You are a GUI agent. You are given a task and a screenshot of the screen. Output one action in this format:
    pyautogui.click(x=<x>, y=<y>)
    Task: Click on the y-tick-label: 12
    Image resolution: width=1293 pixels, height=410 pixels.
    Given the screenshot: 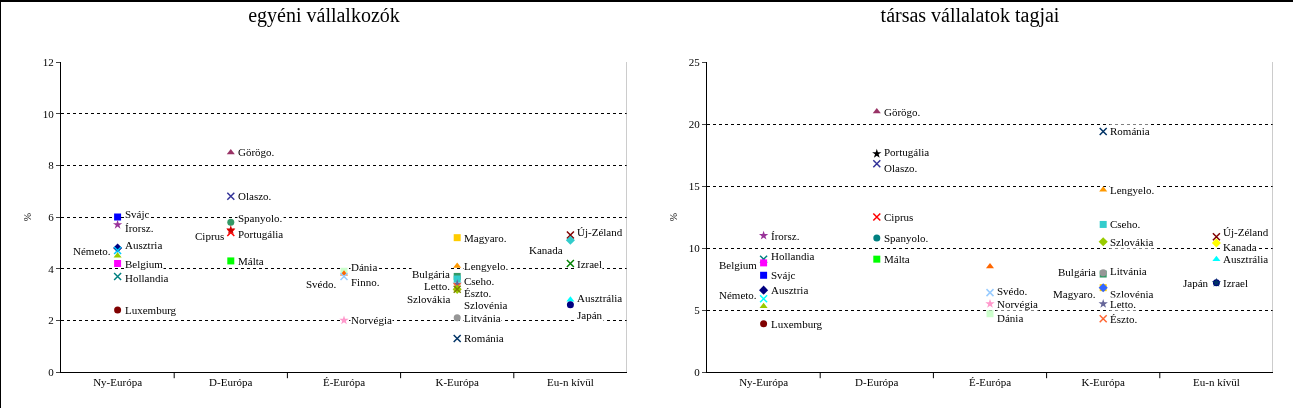 What is the action you would take?
    pyautogui.click(x=48, y=61)
    